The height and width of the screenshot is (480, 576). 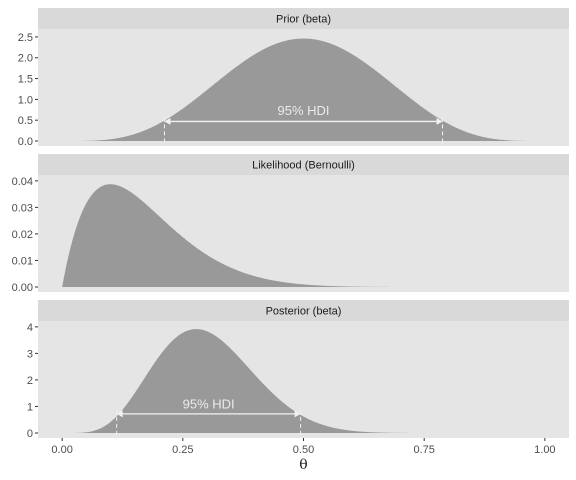 I want to click on hdi-arrow-right-prior, so click(x=439, y=121).